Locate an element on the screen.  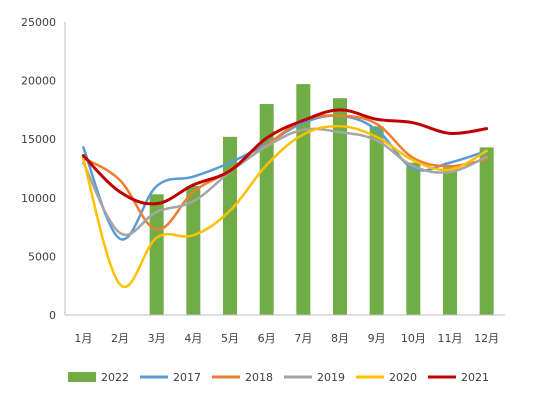
legend-label-2018: 2018 is located at coordinates (259, 377).